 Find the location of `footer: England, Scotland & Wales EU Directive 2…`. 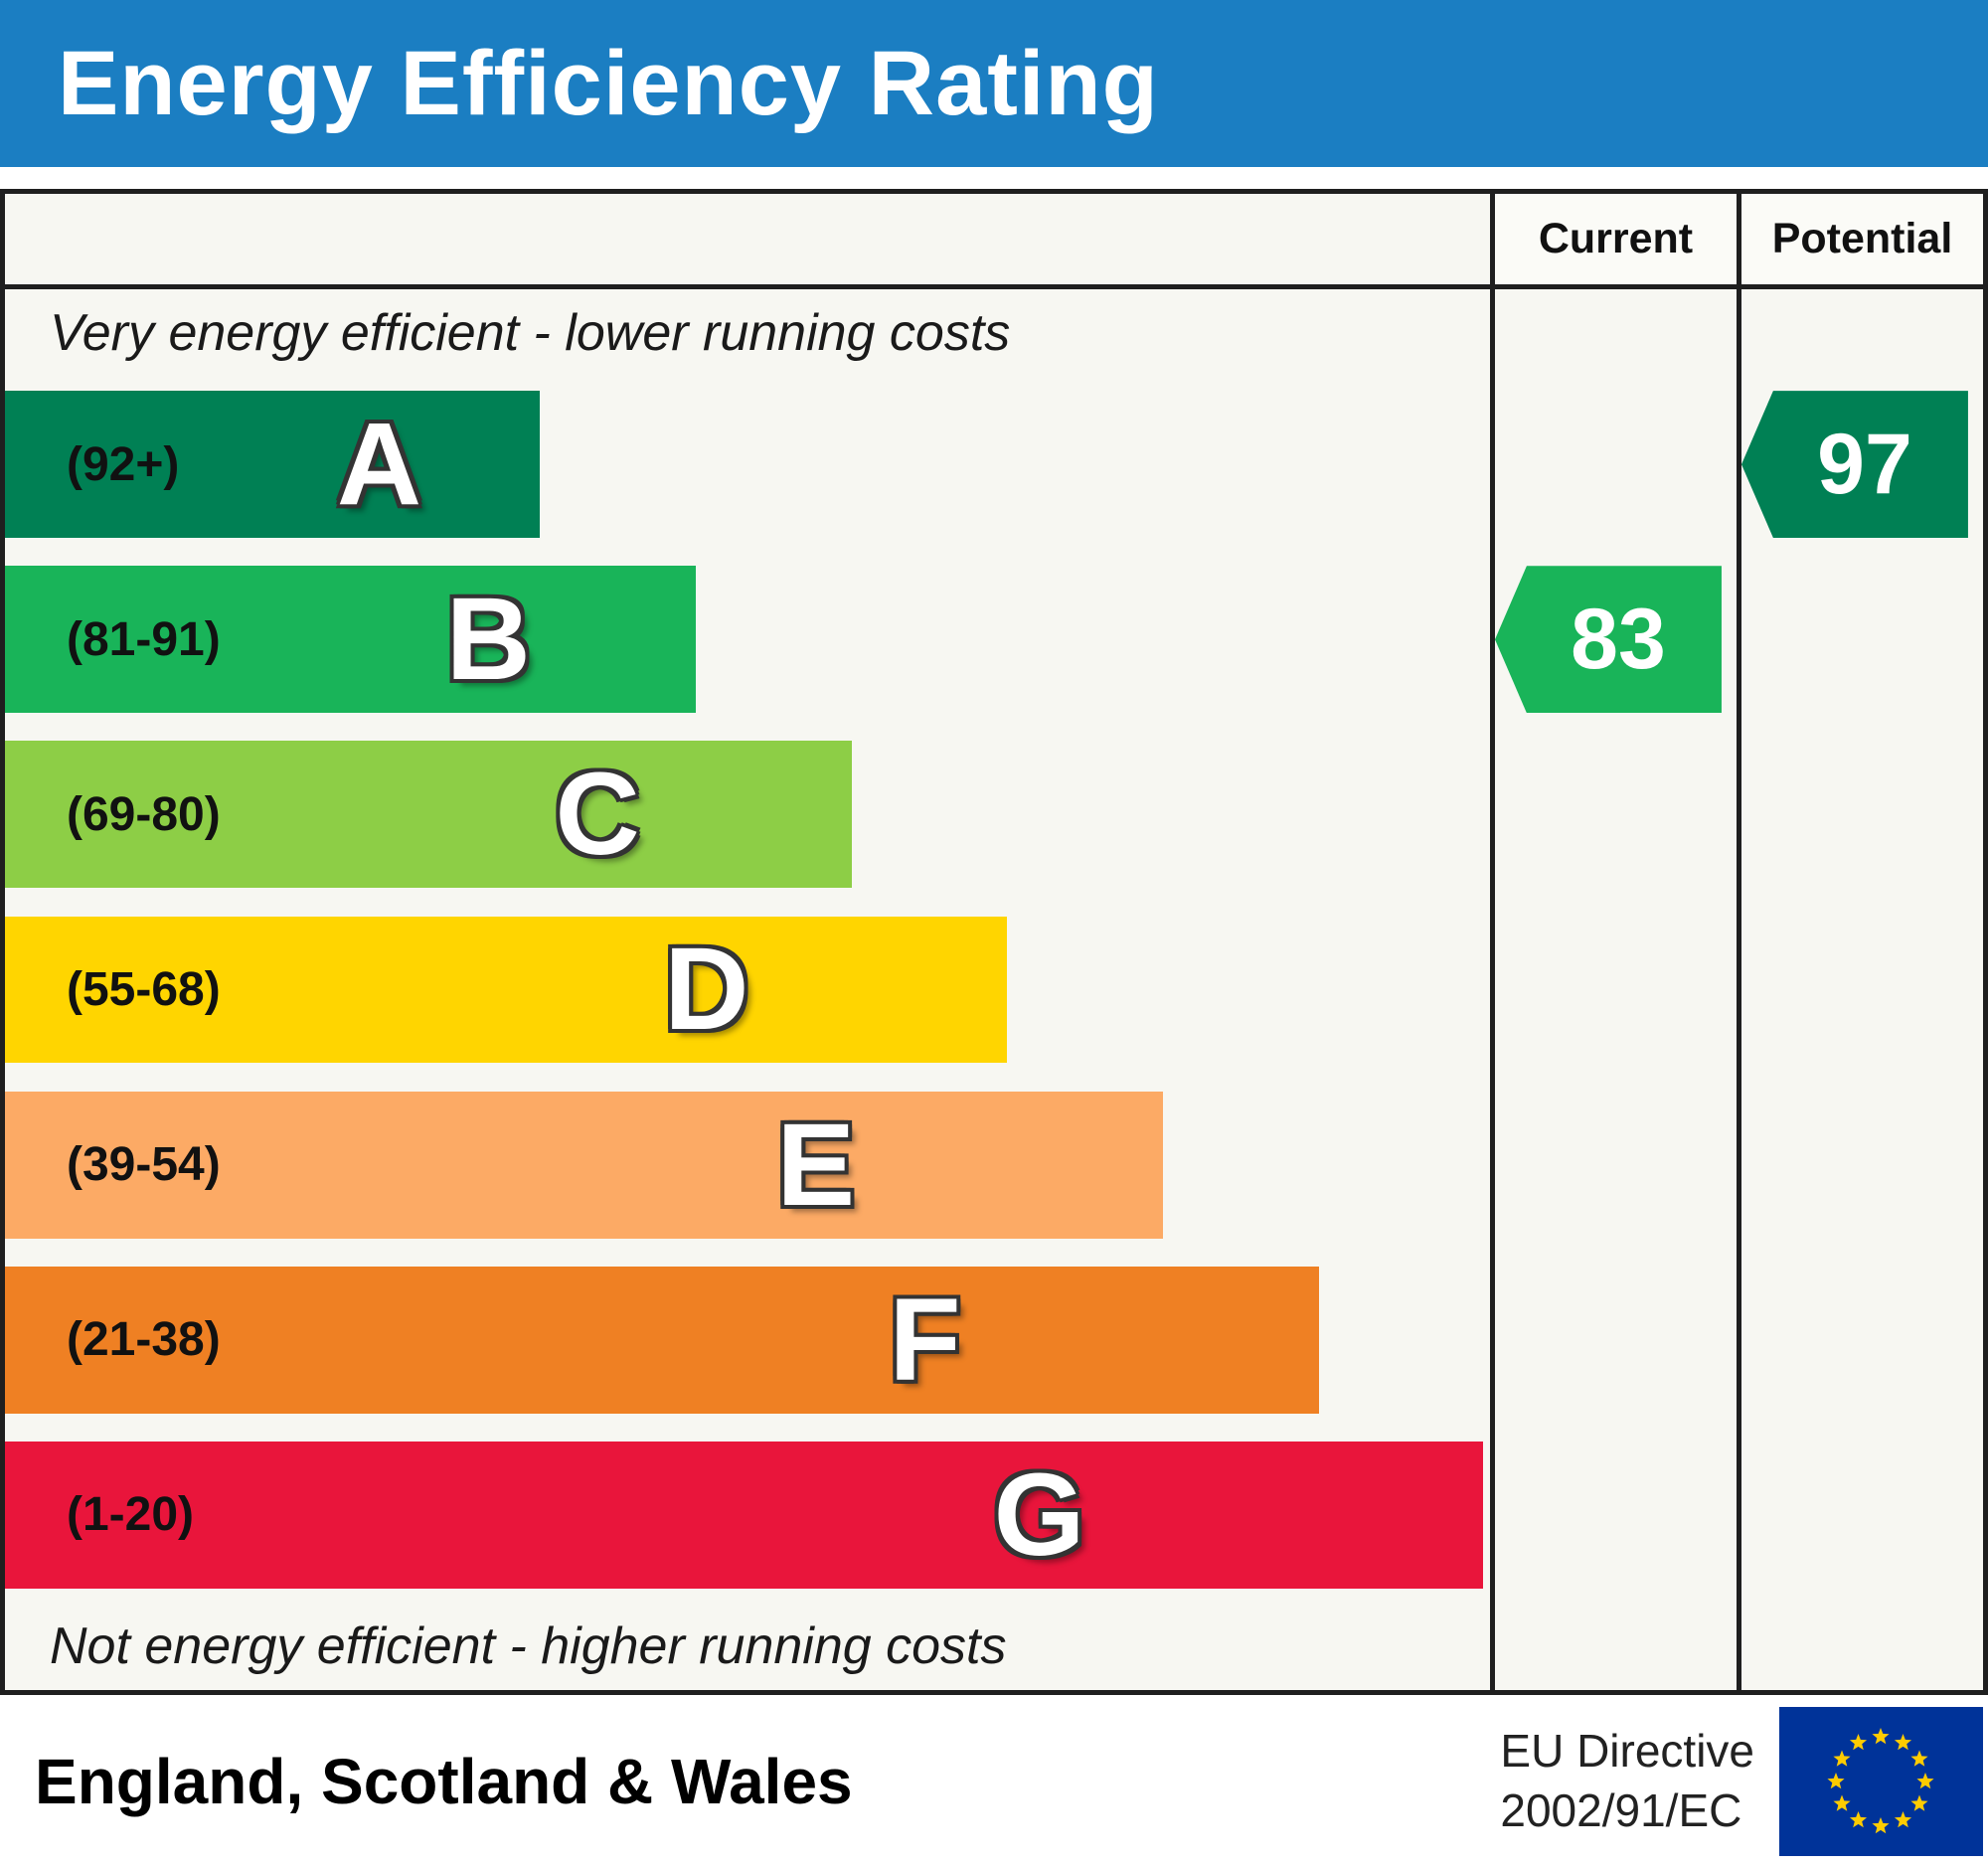

footer: England, Scotland & Wales EU Directive 2… is located at coordinates (994, 1781).